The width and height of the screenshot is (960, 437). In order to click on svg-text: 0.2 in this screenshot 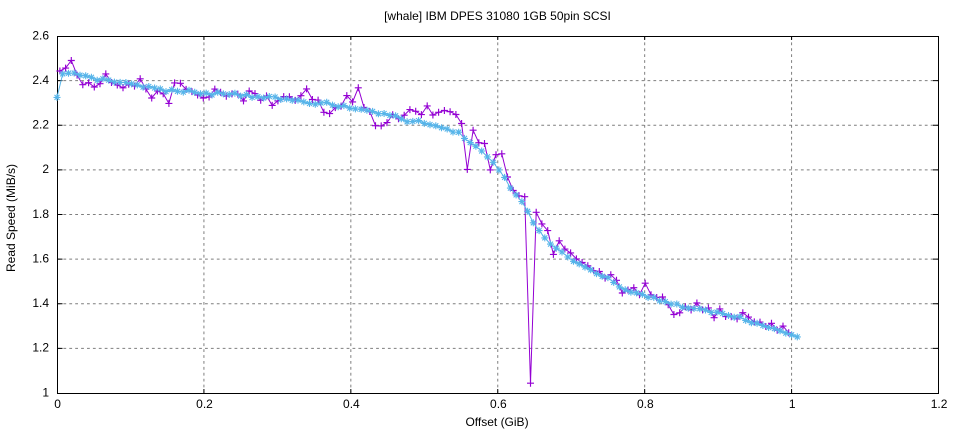, I will do `click(204, 404)`.